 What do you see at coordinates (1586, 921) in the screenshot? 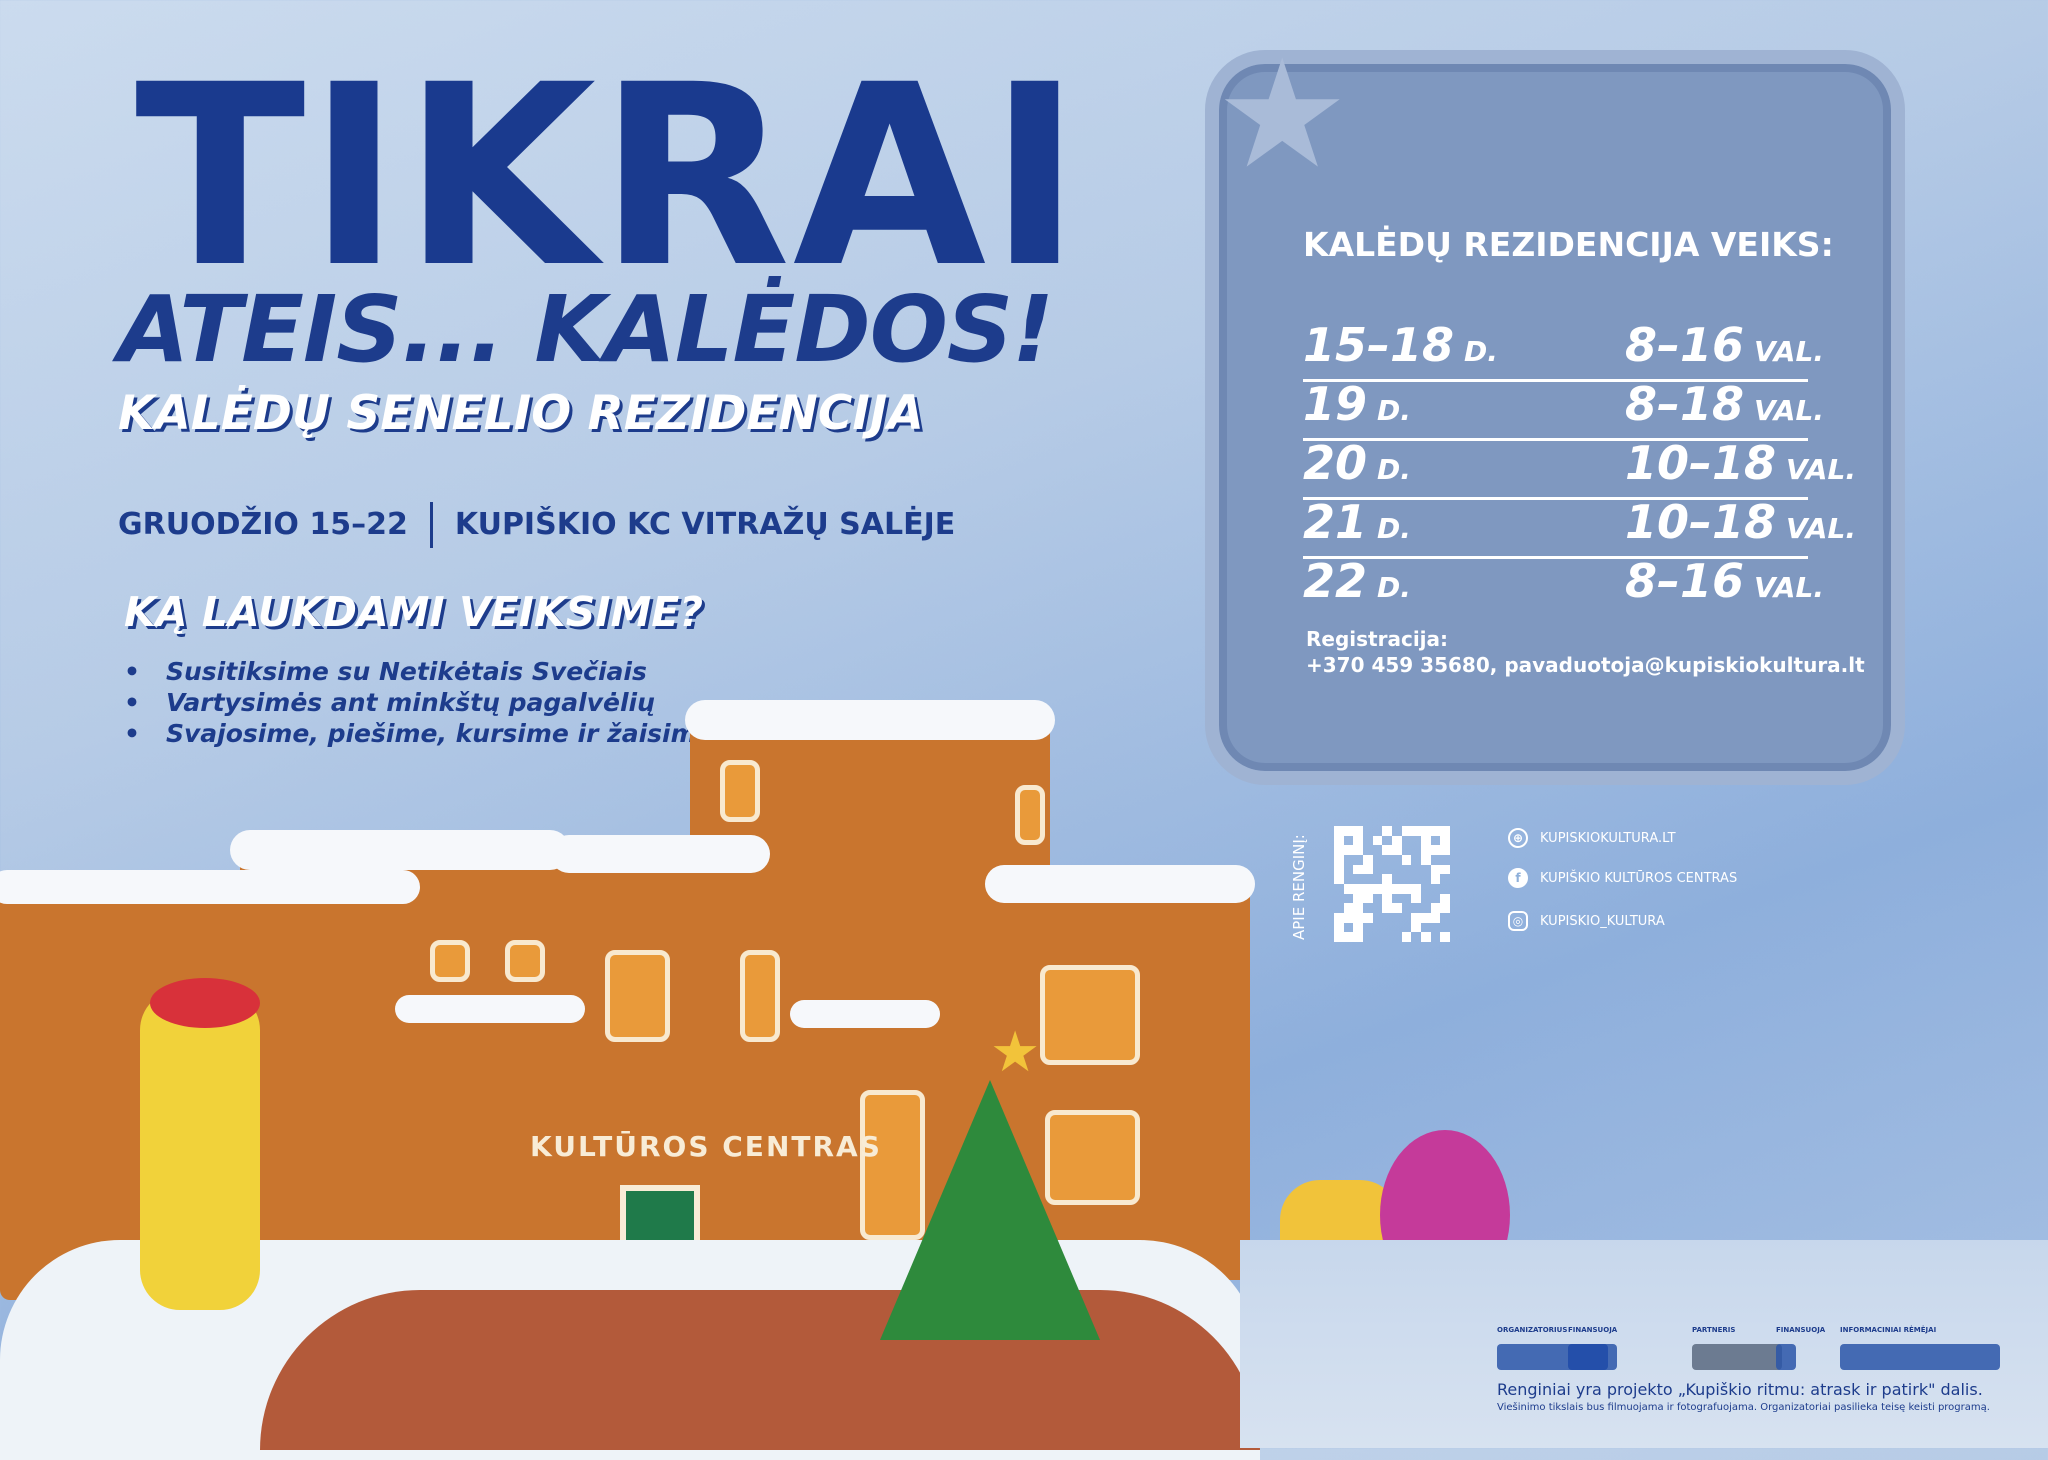
I see `instagram-link: ◎ KUPISKIO_KULTURA` at bounding box center [1586, 921].